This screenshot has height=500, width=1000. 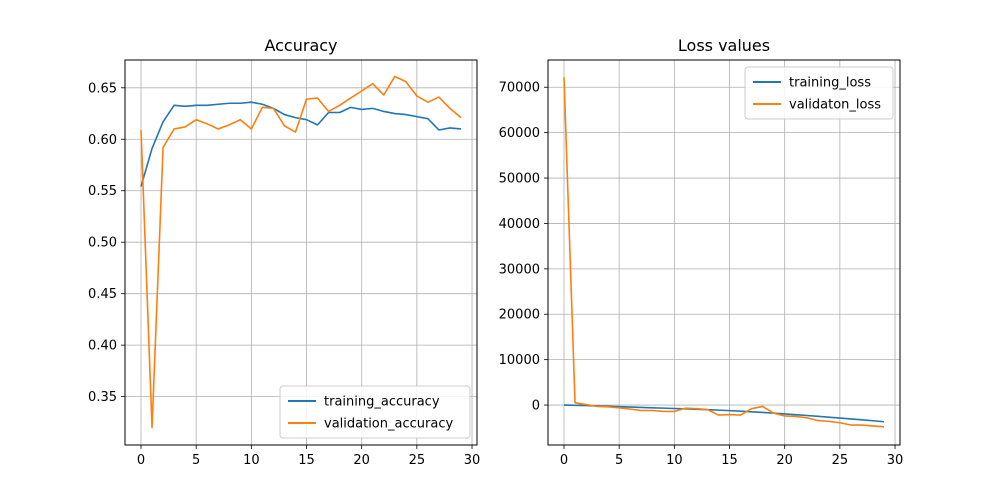 I want to click on y-tick-label: 30000, so click(x=519, y=269).